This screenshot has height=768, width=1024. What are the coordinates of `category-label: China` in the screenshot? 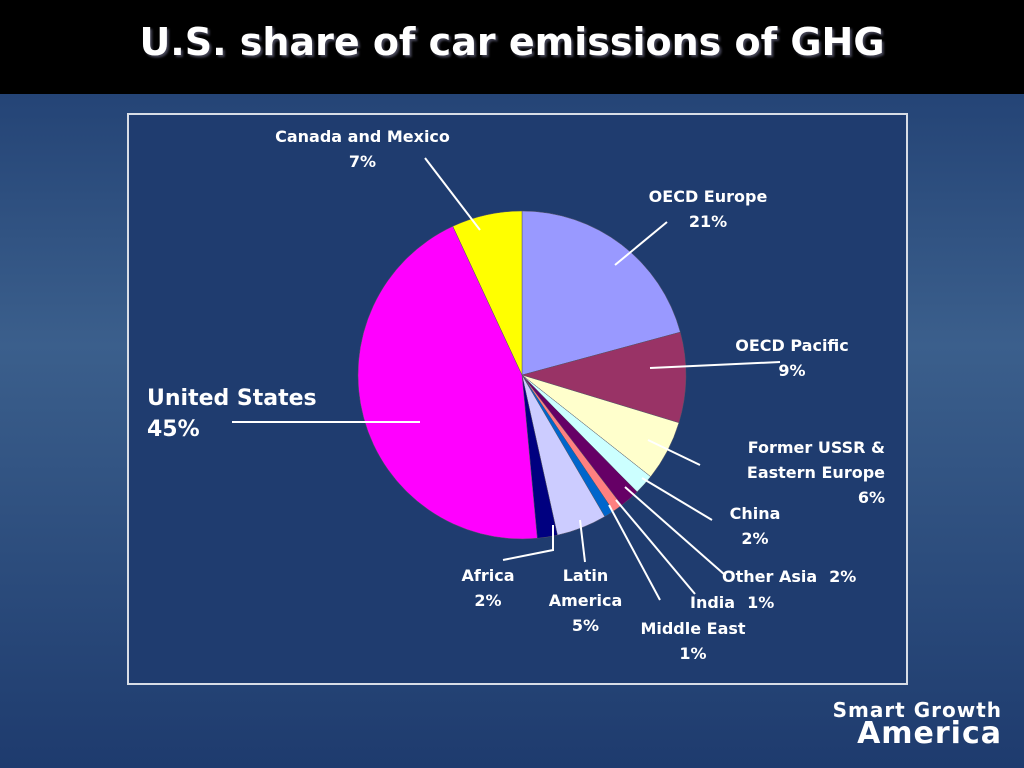 It's located at (755, 513).